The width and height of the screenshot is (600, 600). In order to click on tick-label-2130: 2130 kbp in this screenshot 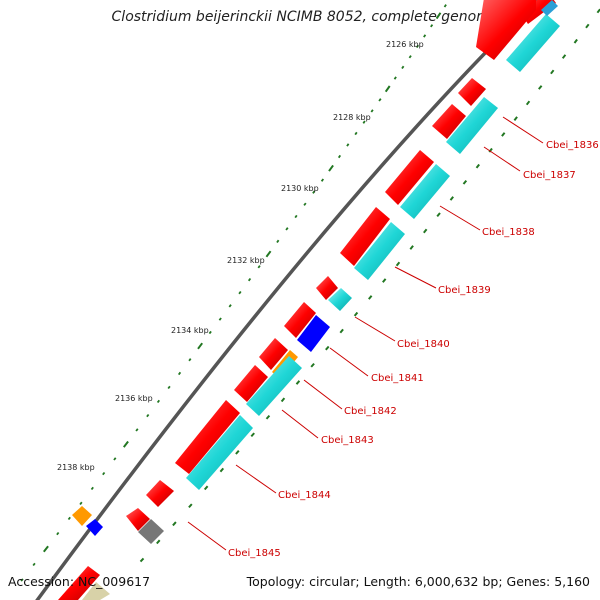, I will do `click(300, 188)`.